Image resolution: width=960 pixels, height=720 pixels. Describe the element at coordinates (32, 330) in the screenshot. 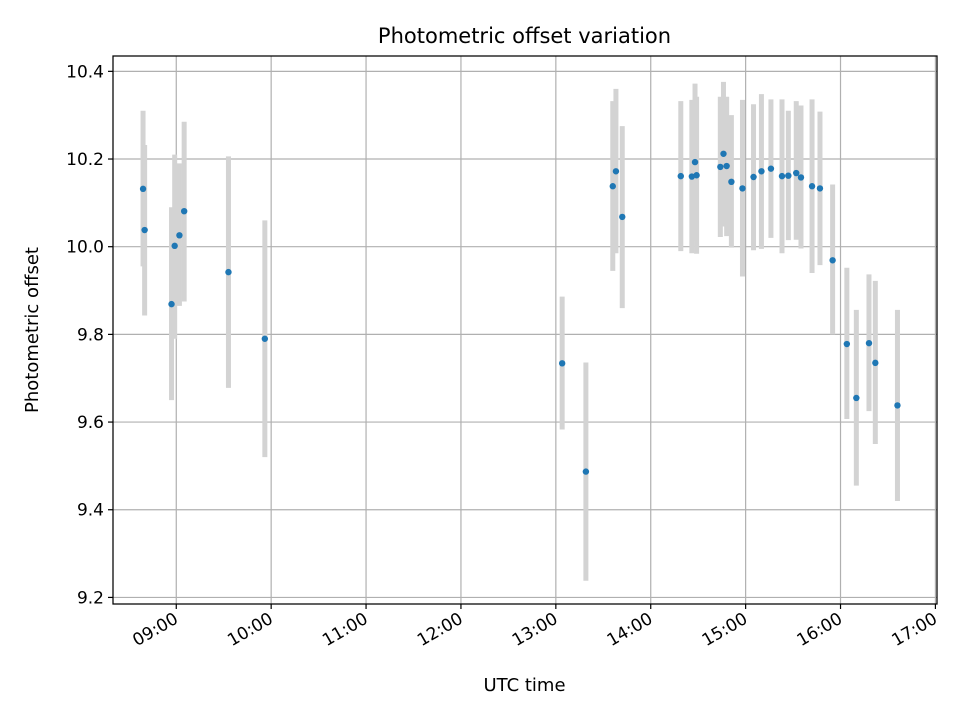

I see `y-axis-label: Photometric offset` at that location.